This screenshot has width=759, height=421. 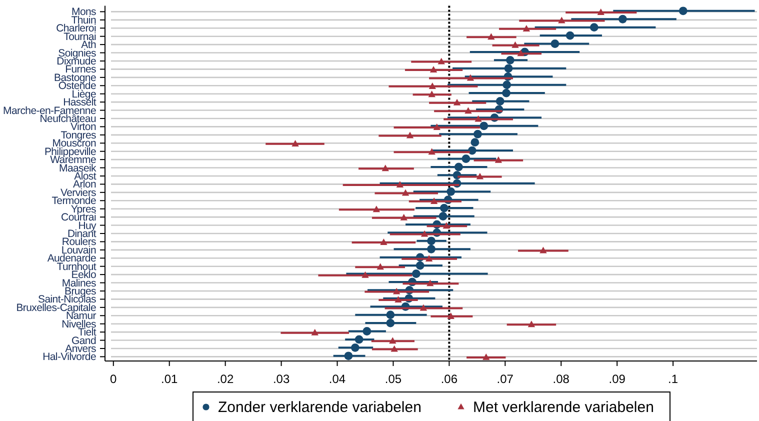 What do you see at coordinates (449, 379) in the screenshot?
I see `x-tick-label: .06` at bounding box center [449, 379].